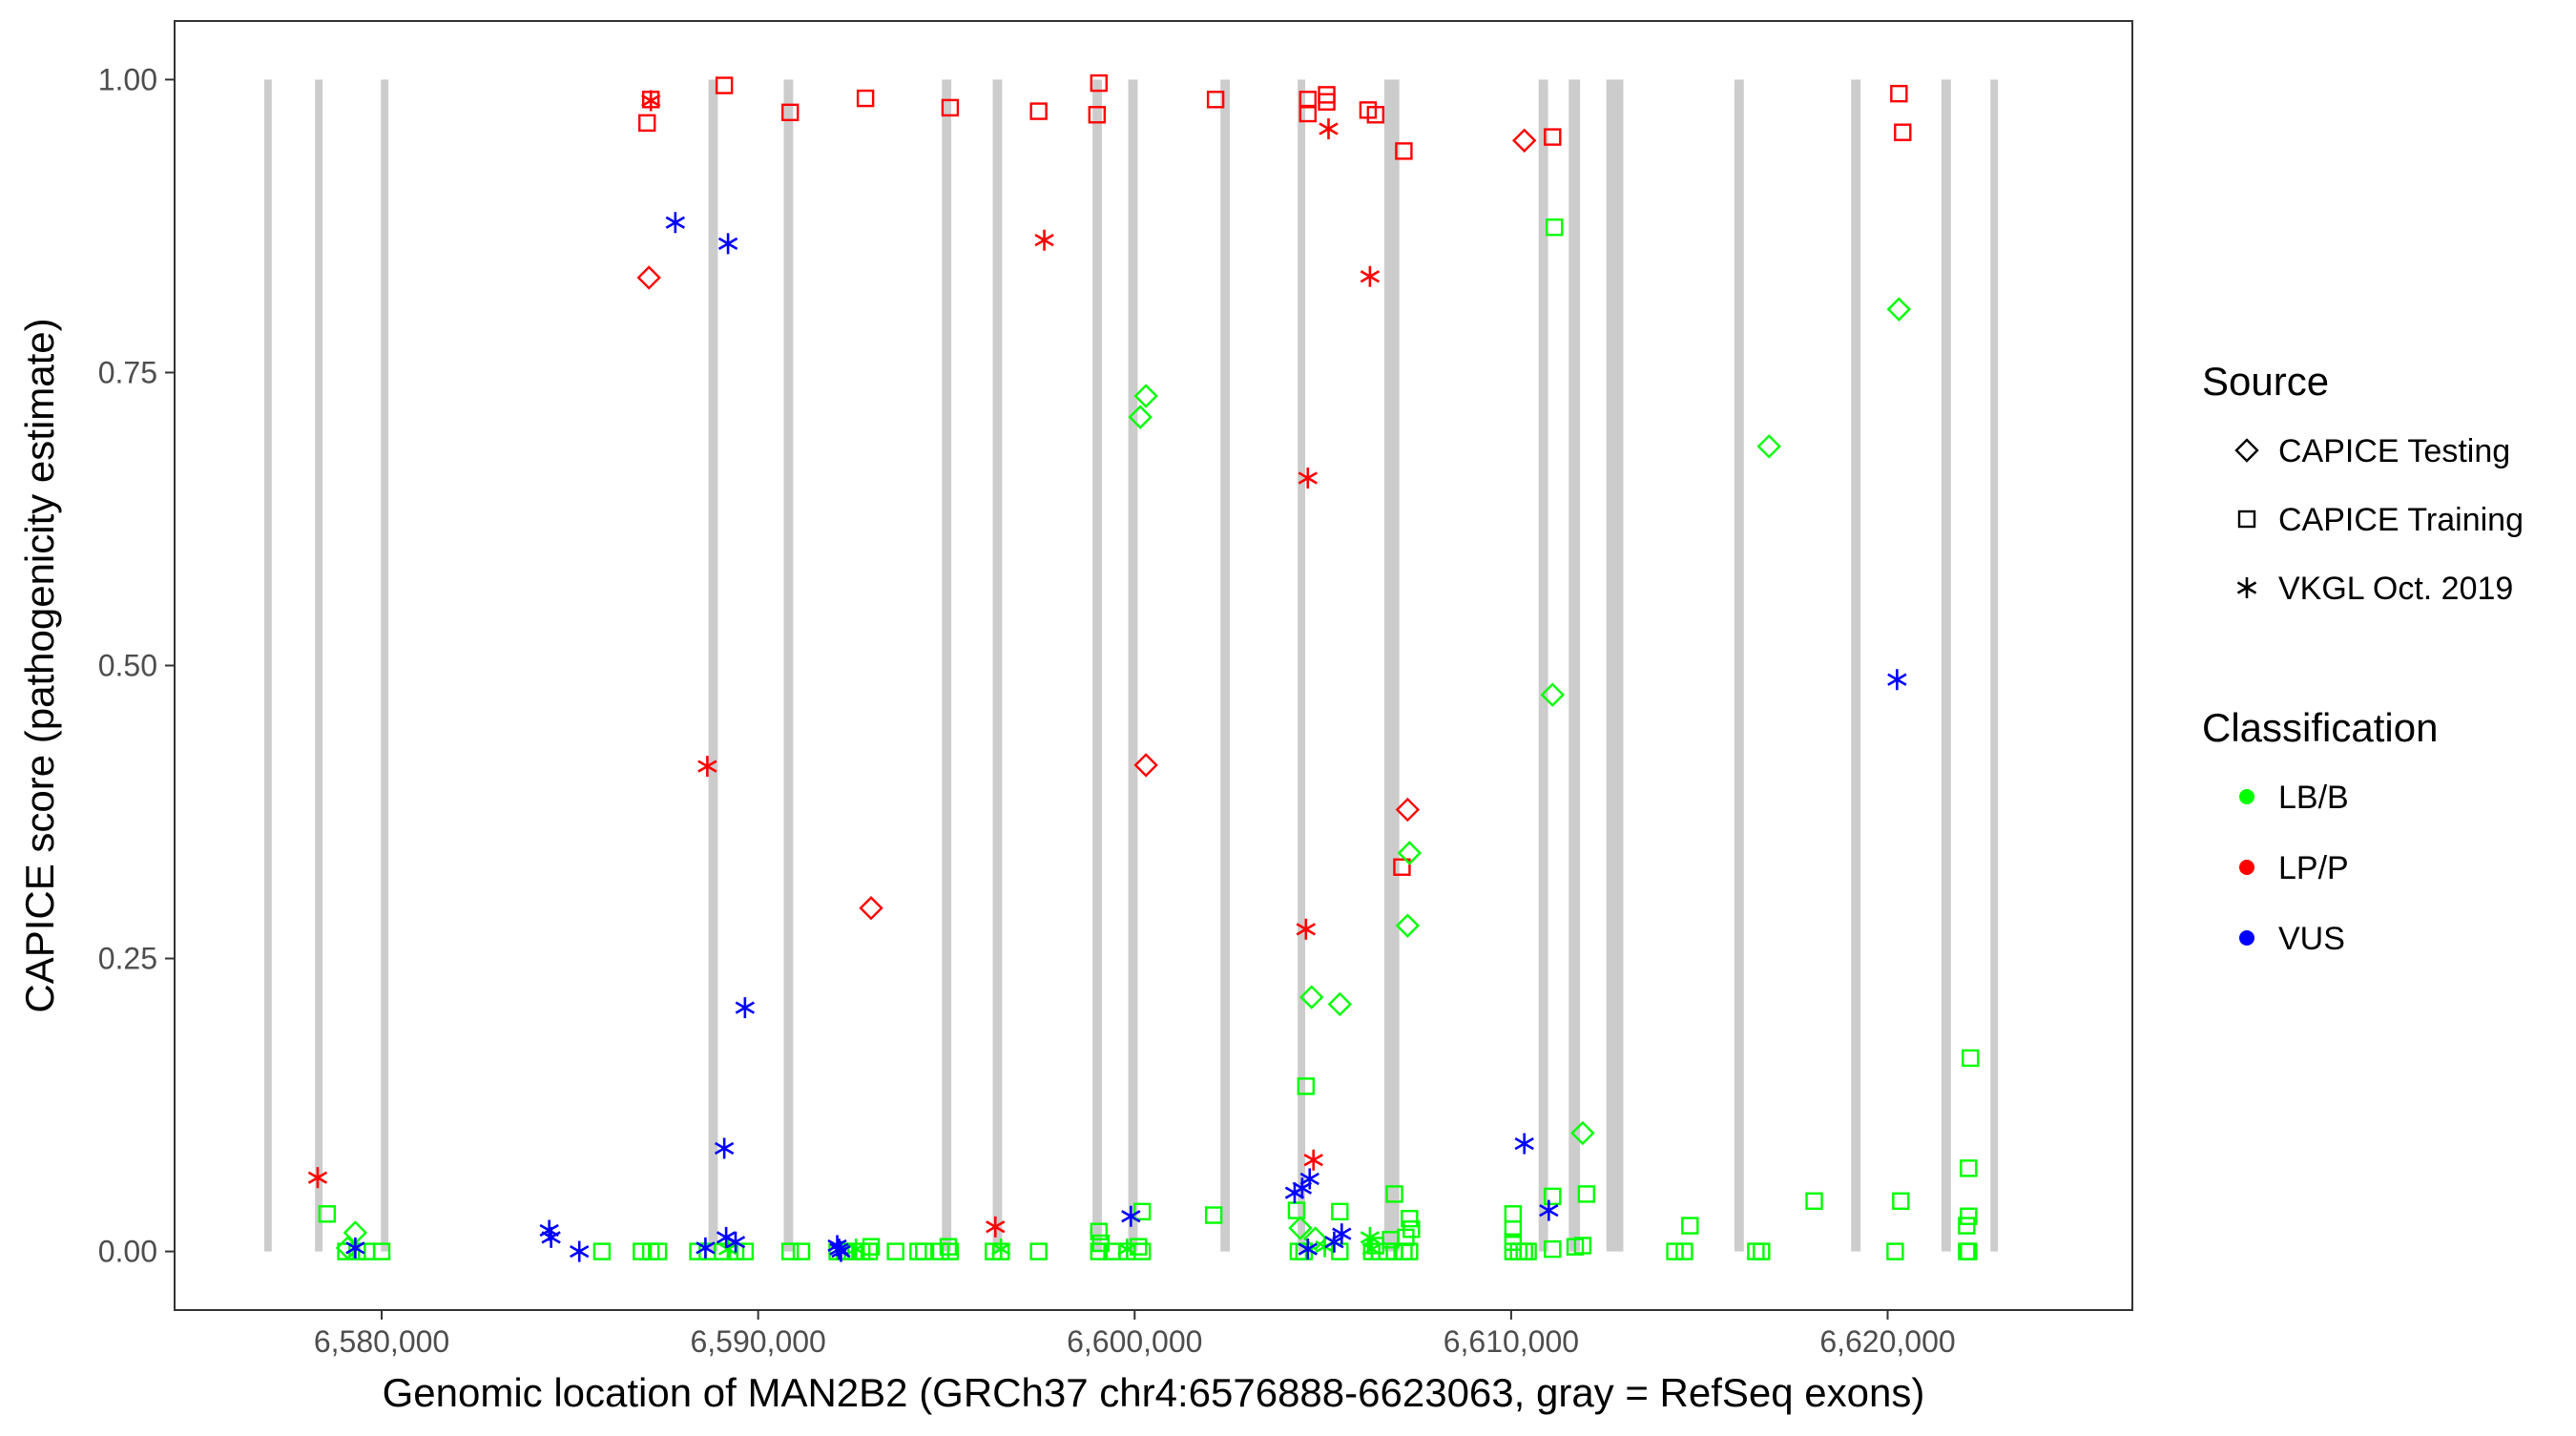 The width and height of the screenshot is (2576, 1436). What do you see at coordinates (127, 79) in the screenshot?
I see `y-tick-label: 1.00` at bounding box center [127, 79].